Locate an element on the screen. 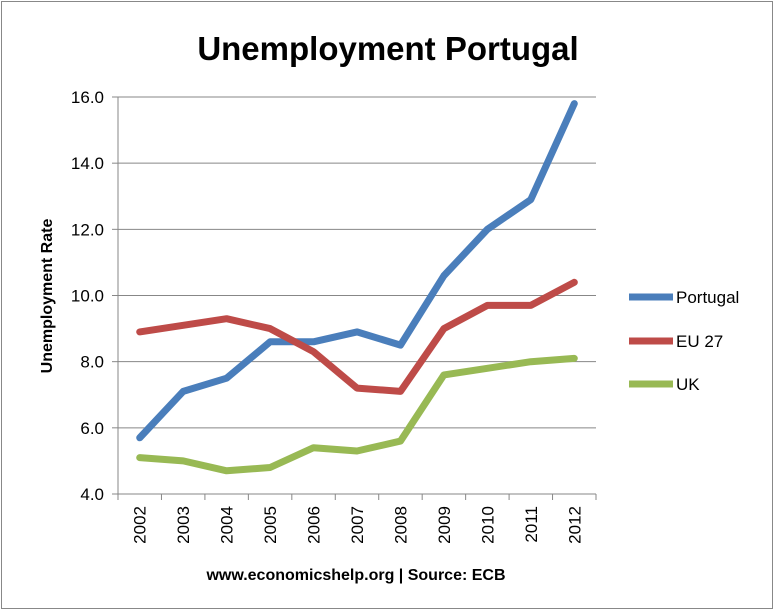 The width and height of the screenshot is (776, 612). x-tick-label: 2009 is located at coordinates (444, 525).